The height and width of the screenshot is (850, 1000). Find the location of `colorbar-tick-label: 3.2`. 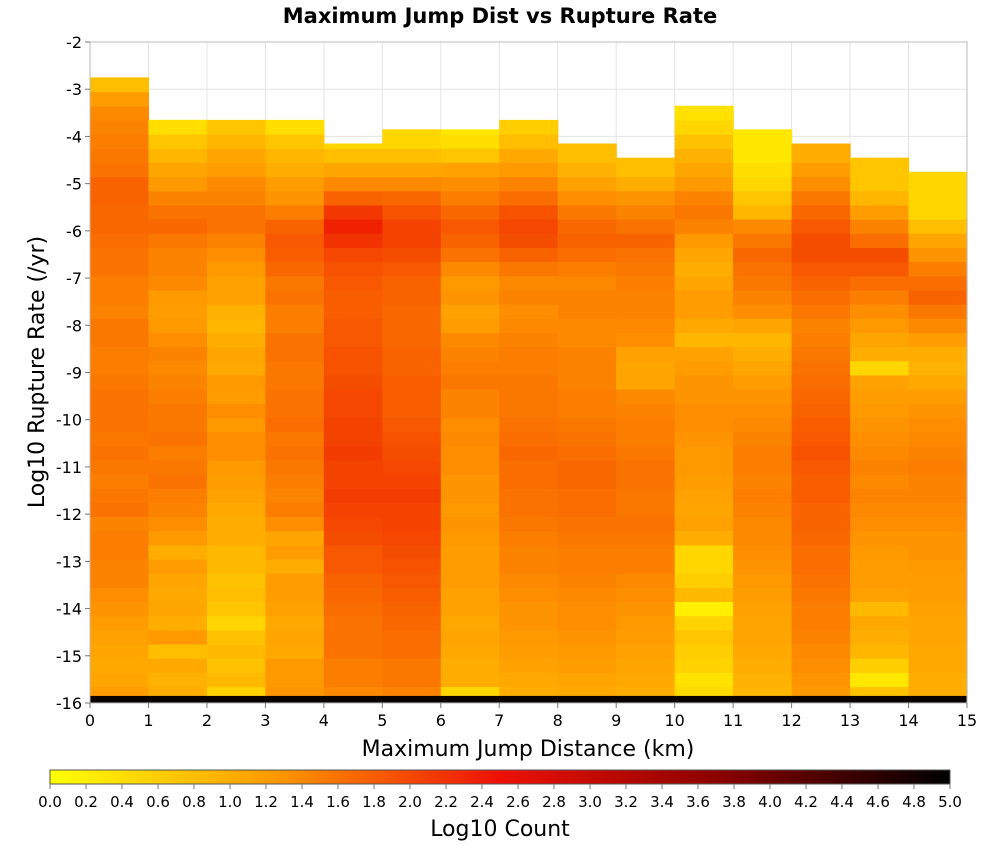

colorbar-tick-label: 3.2 is located at coordinates (626, 802).